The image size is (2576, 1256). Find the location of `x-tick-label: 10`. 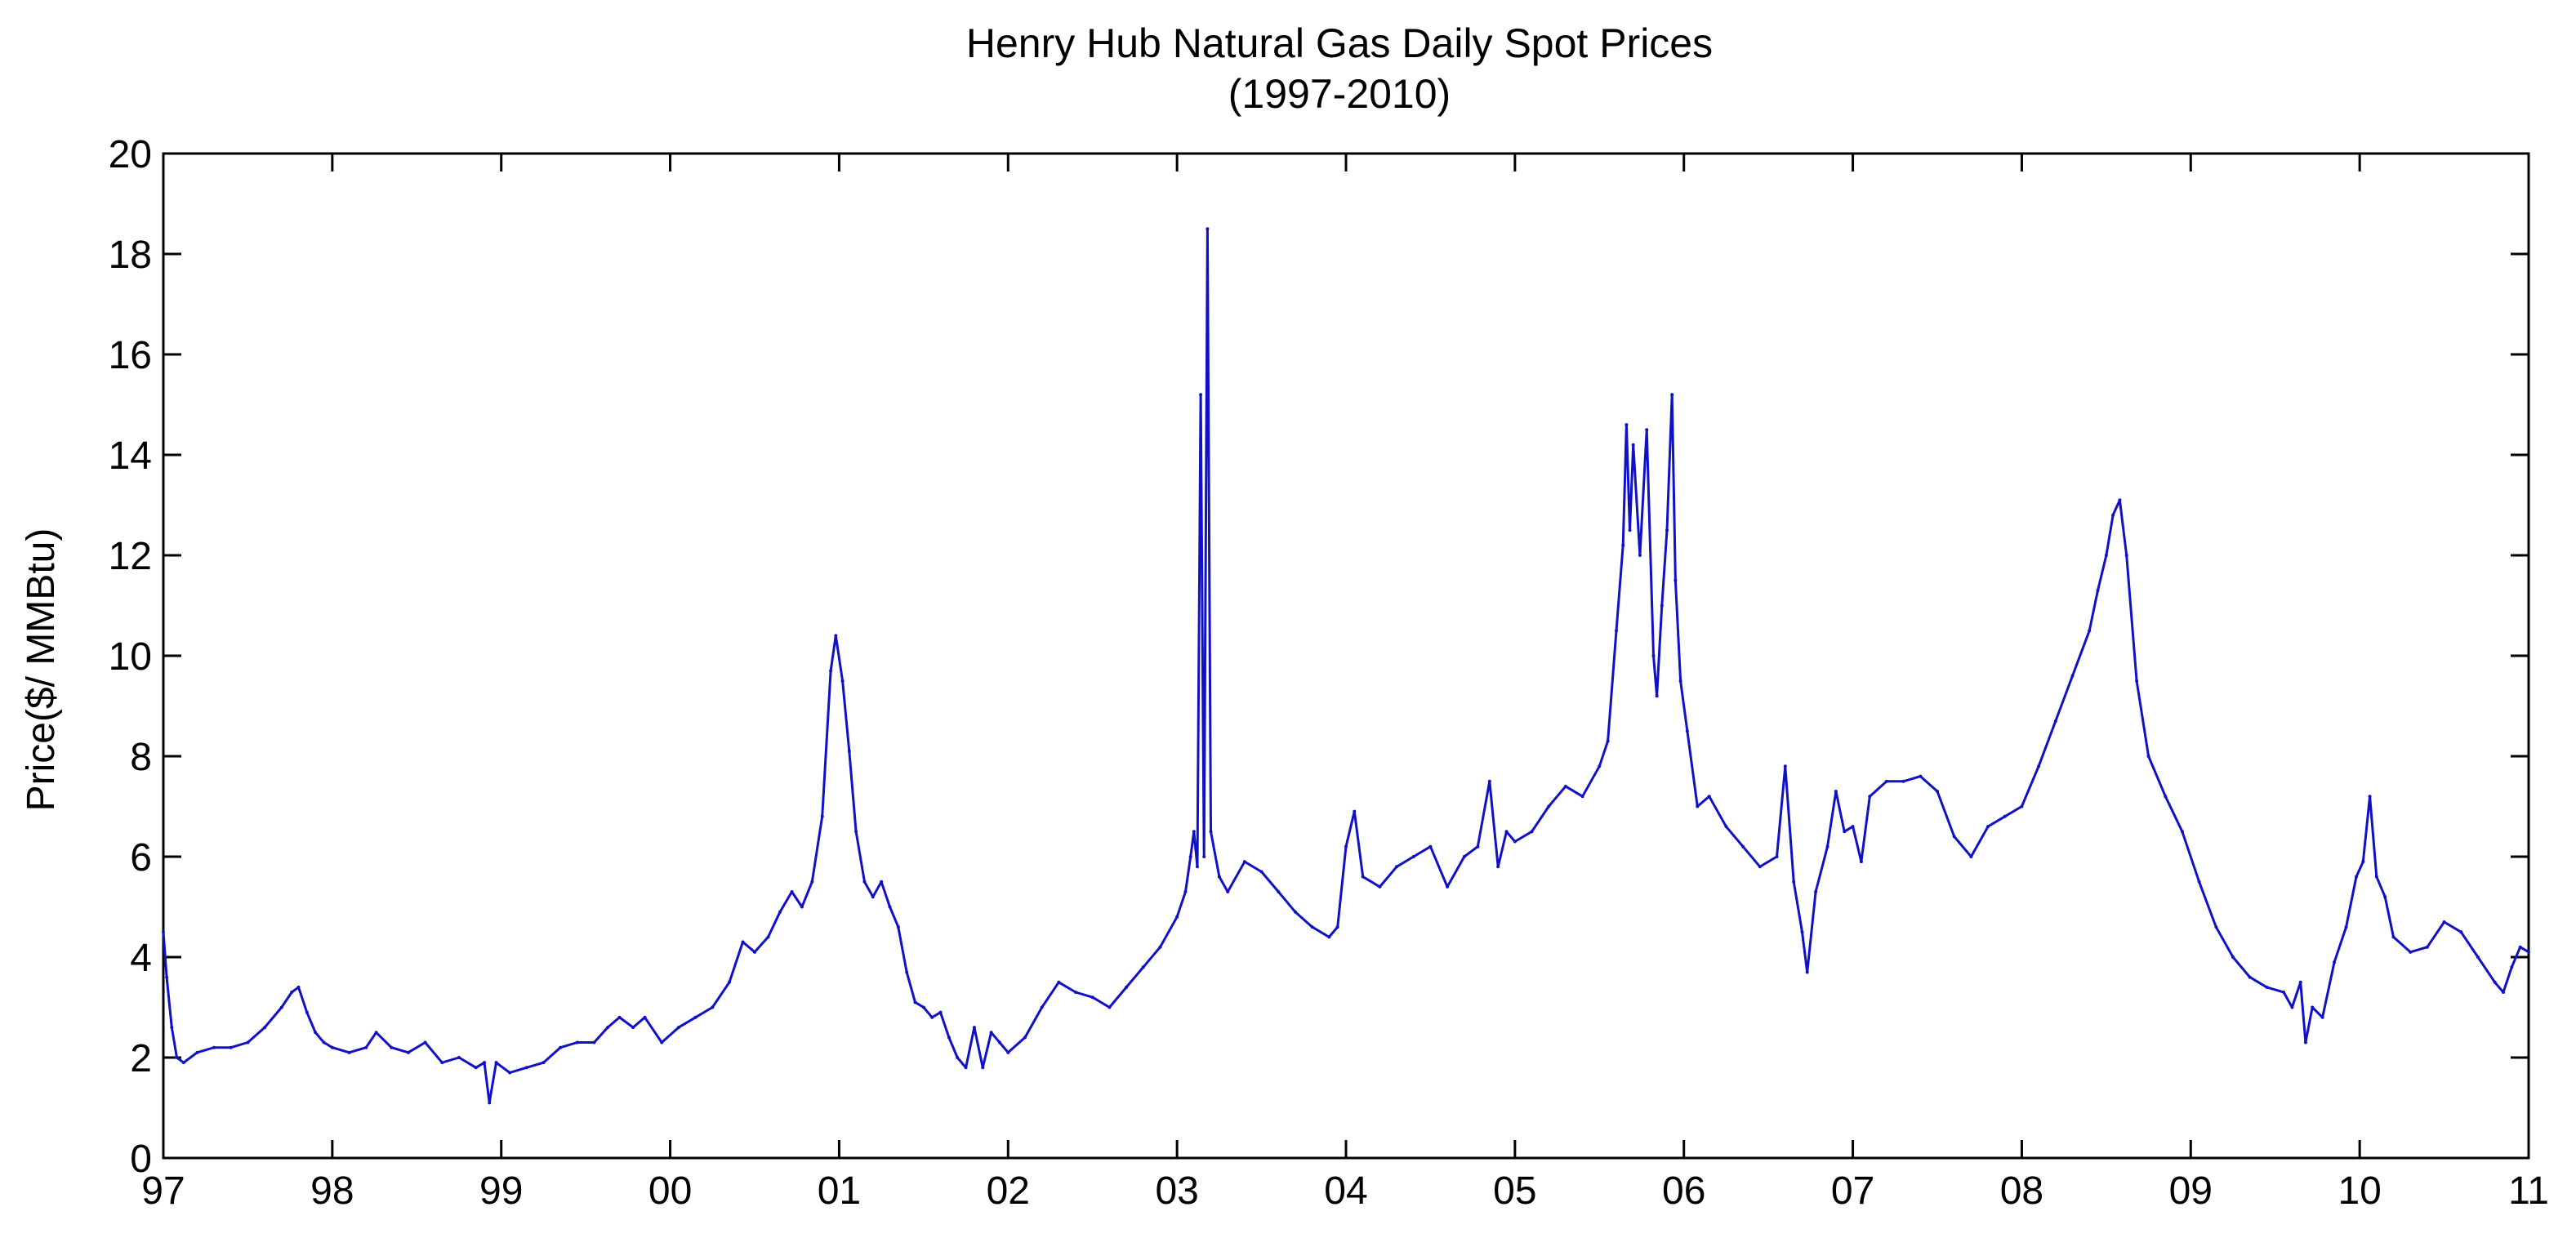

x-tick-label: 10 is located at coordinates (2359, 1191).